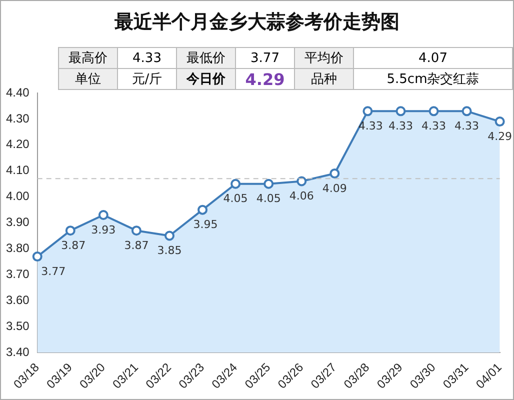  I want to click on y-tick-label: 4.30, so click(18, 118).